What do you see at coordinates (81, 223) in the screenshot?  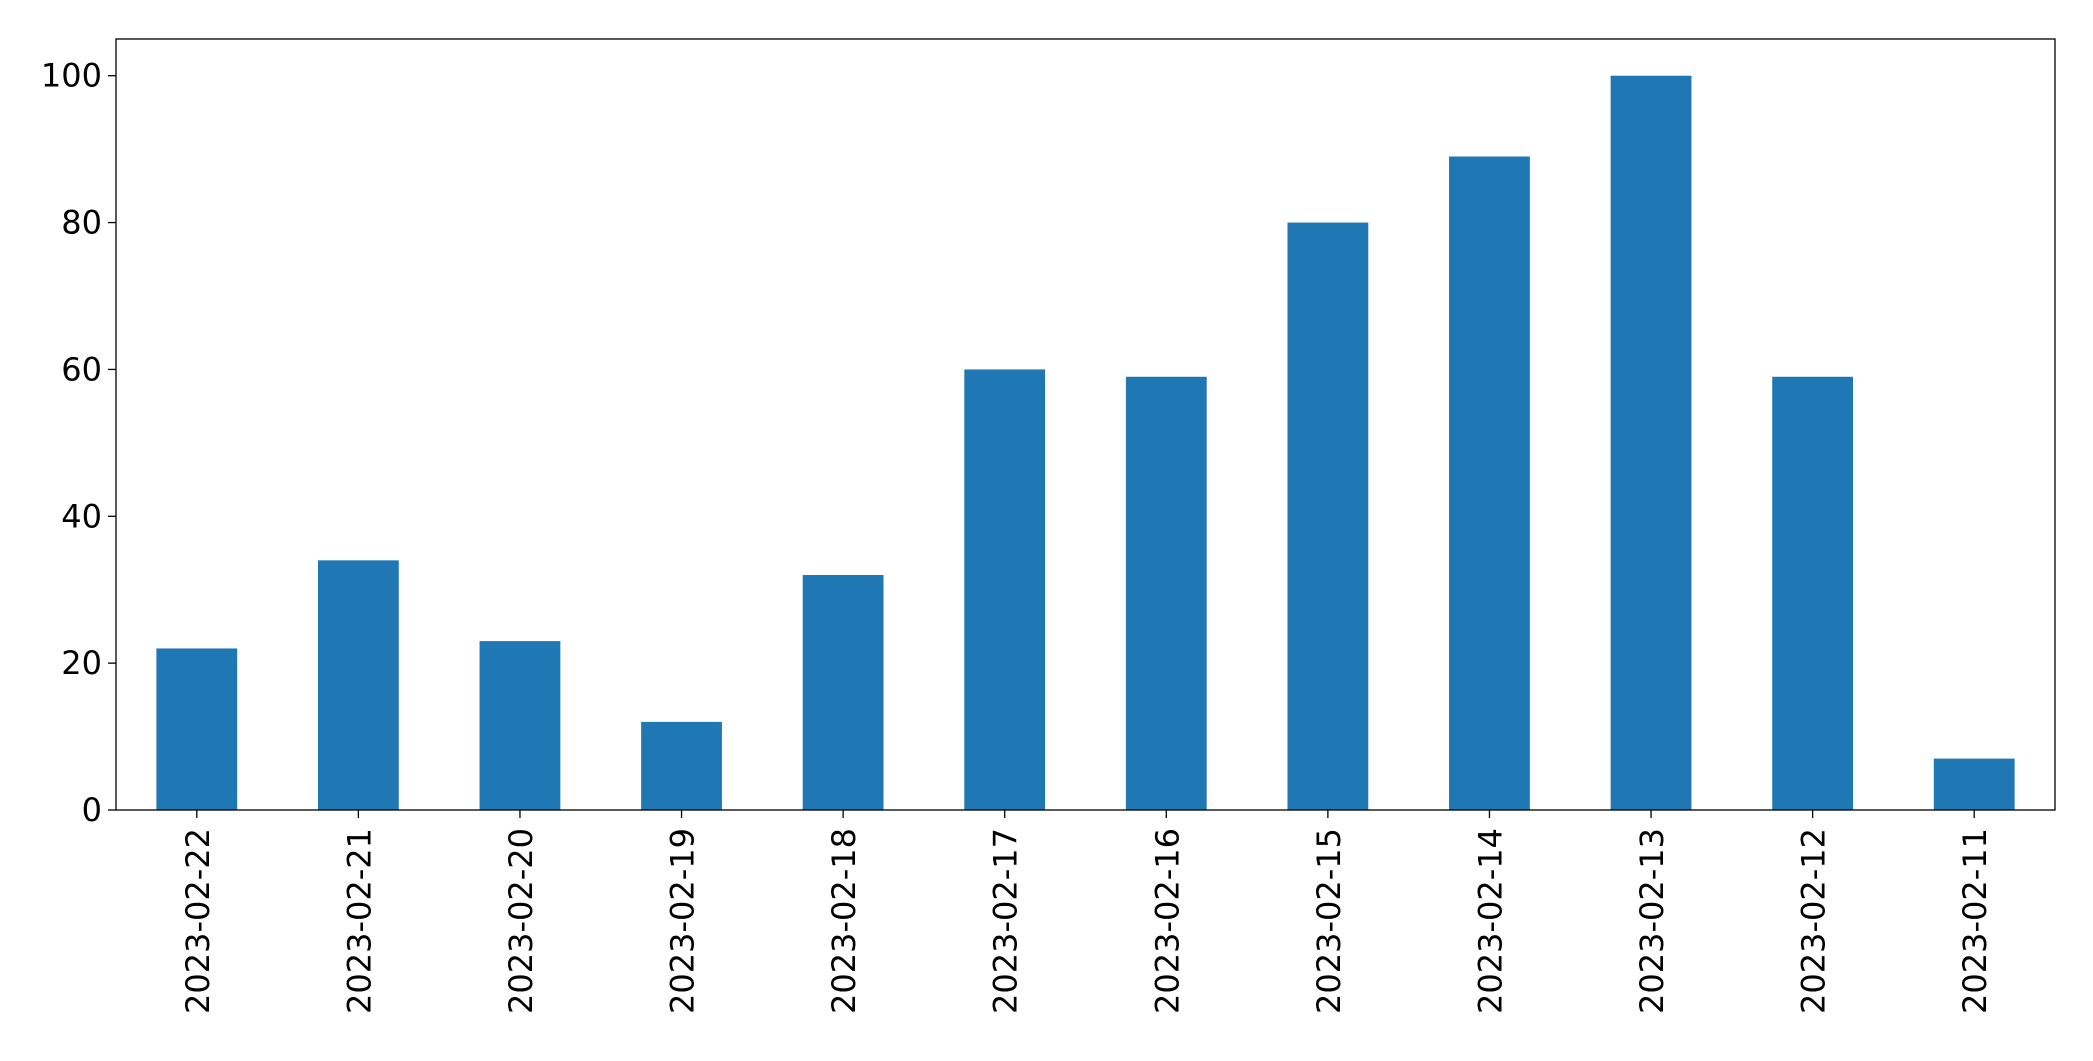 I see `y-tick-label: 80` at bounding box center [81, 223].